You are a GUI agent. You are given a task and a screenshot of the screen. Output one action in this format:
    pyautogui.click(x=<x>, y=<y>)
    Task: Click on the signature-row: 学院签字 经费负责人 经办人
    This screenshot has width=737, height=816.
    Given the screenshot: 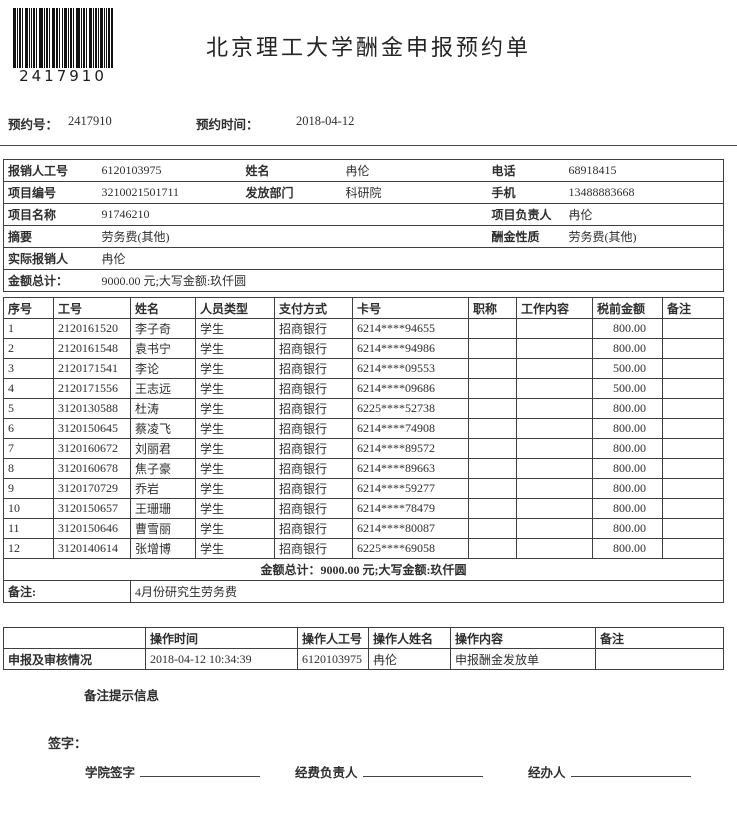 What is the action you would take?
    pyautogui.click(x=368, y=772)
    